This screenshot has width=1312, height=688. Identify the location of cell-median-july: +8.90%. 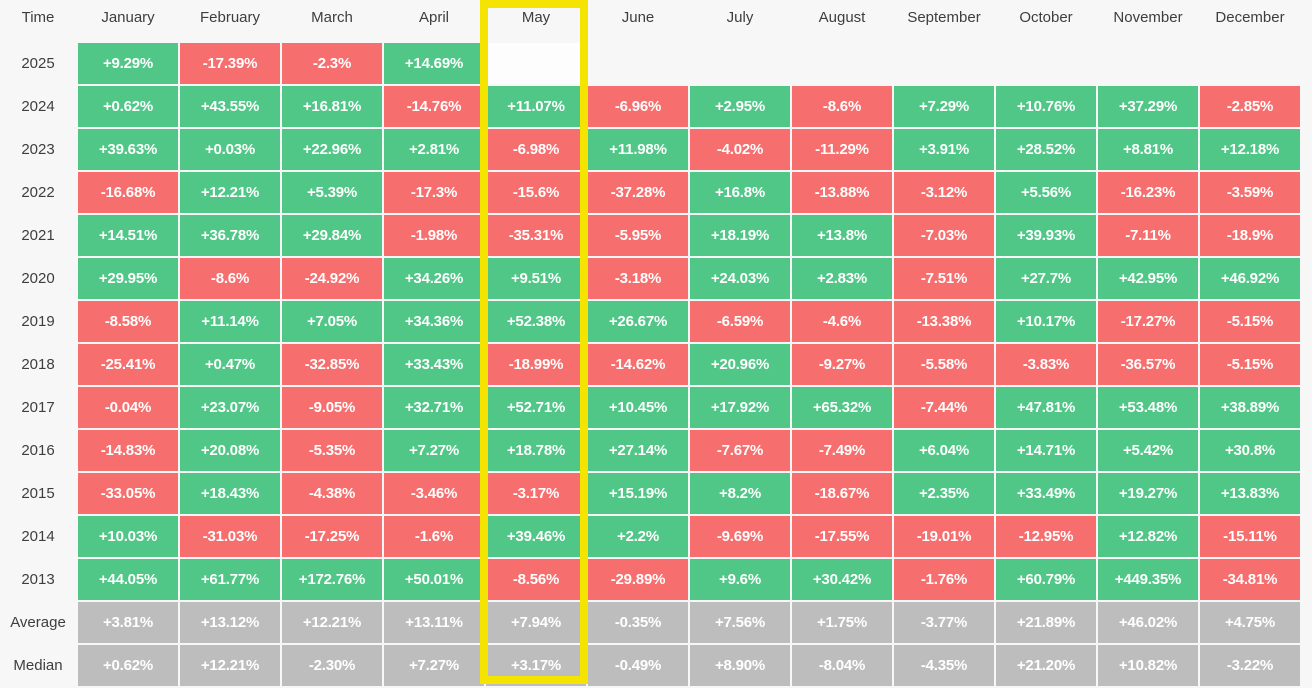
(740, 665).